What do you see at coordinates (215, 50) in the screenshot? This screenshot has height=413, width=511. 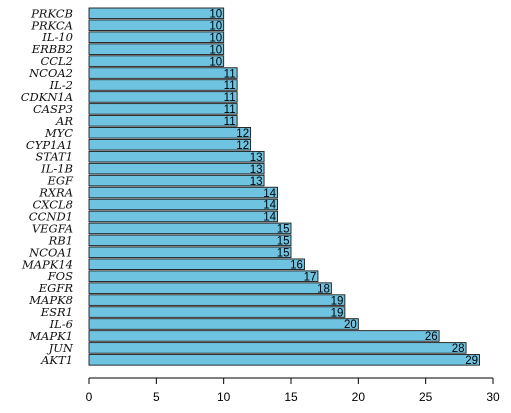 I see `value-label-erbb2: 10` at bounding box center [215, 50].